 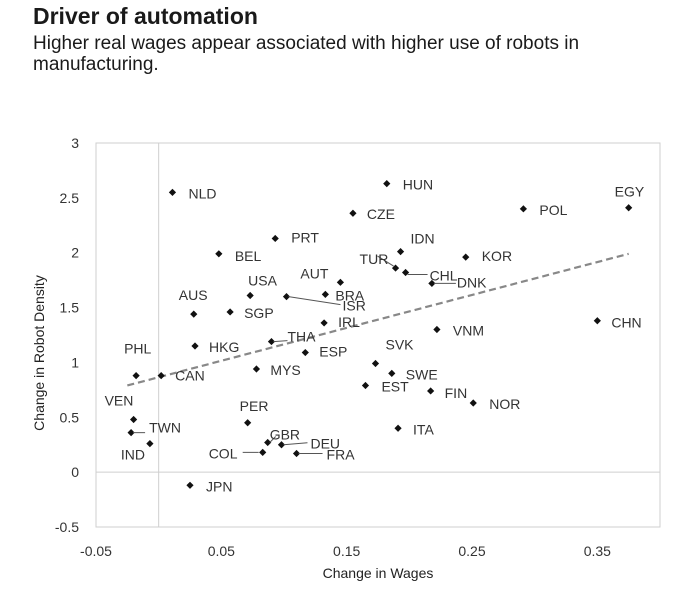 What do you see at coordinates (145, 16) in the screenshot?
I see `chart-title: Driver of automation` at bounding box center [145, 16].